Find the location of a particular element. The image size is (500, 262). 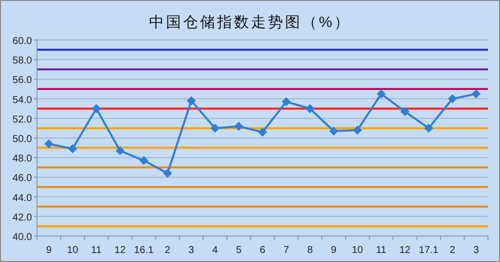

y-tick-label: 42.0 is located at coordinates (22, 218).